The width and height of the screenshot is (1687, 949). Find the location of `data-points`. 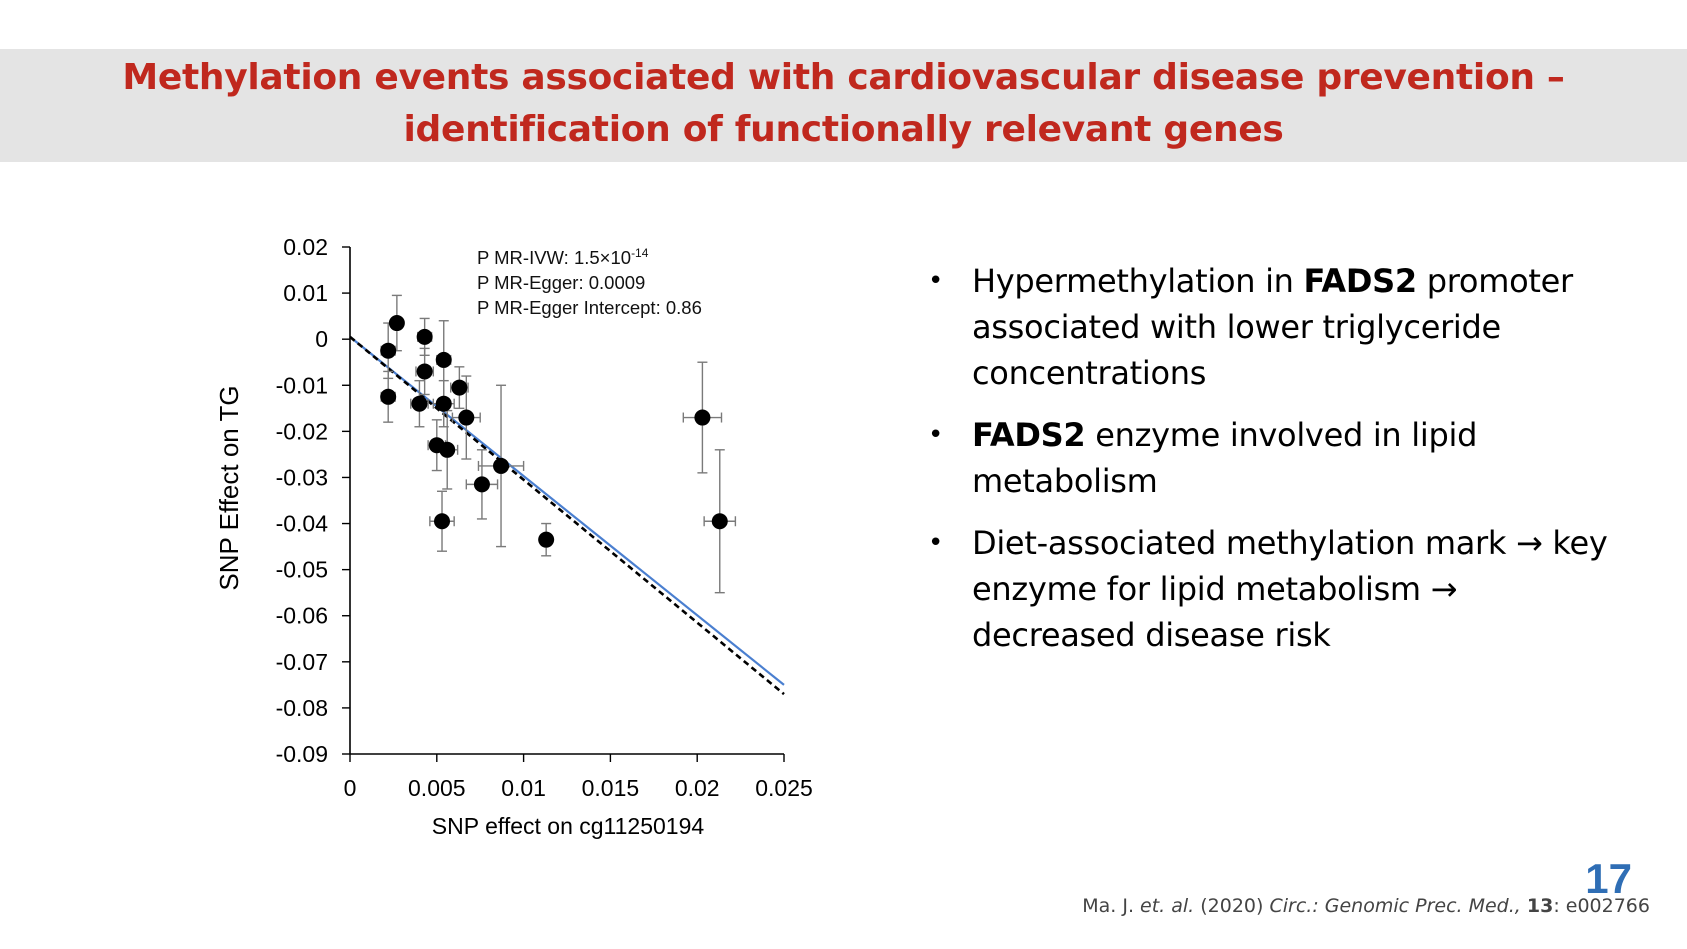

data-points is located at coordinates (554, 431).